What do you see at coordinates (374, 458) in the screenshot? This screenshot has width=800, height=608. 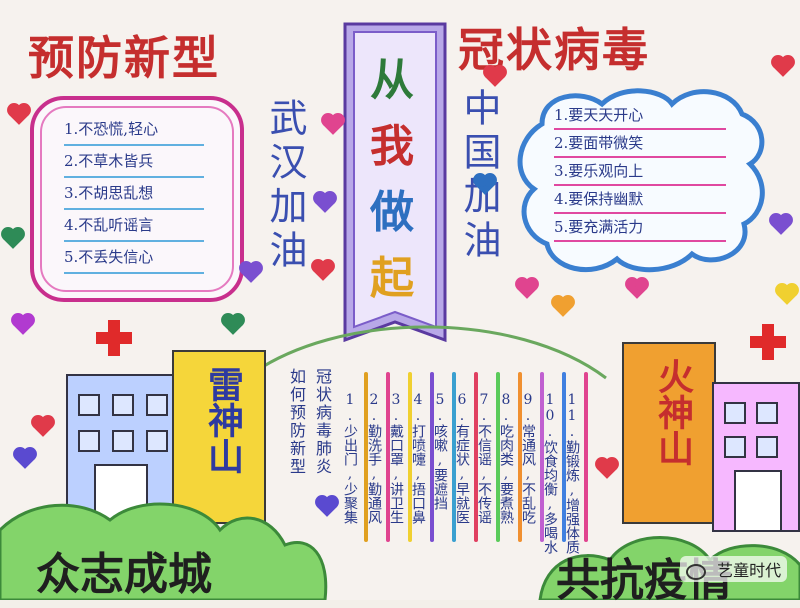 I see `middle-list-item-2: 2.勤洗手,勤通风` at bounding box center [374, 458].